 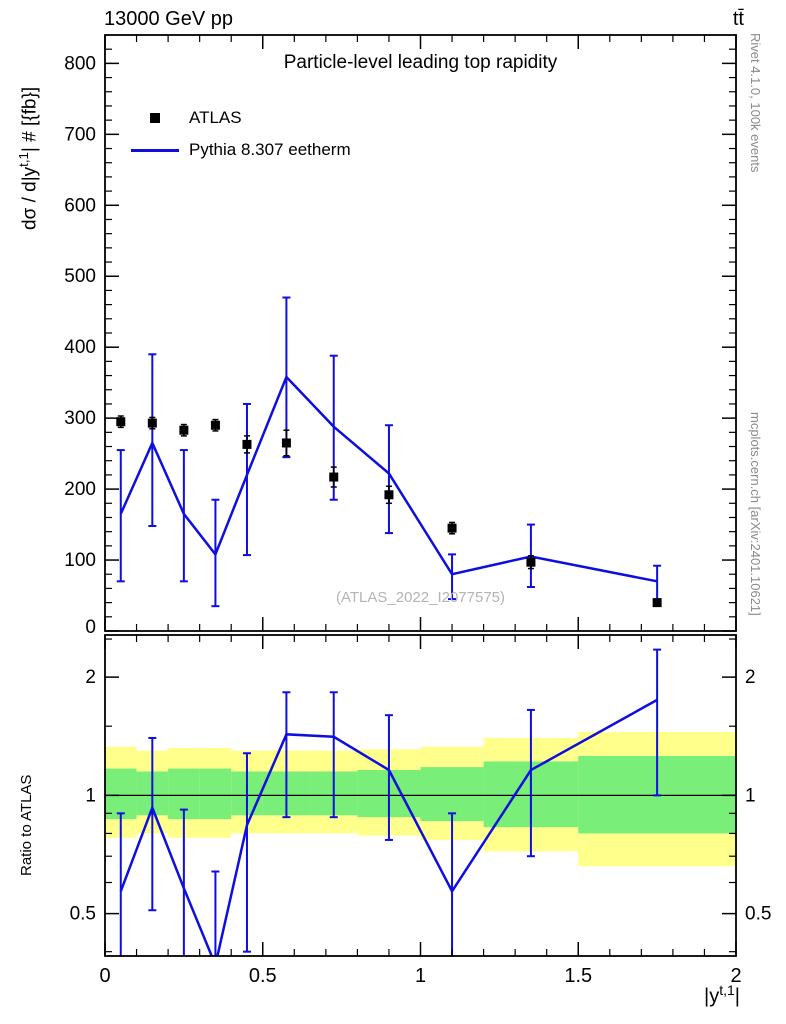 What do you see at coordinates (80, 205) in the screenshot?
I see `svg-text: 600` at bounding box center [80, 205].